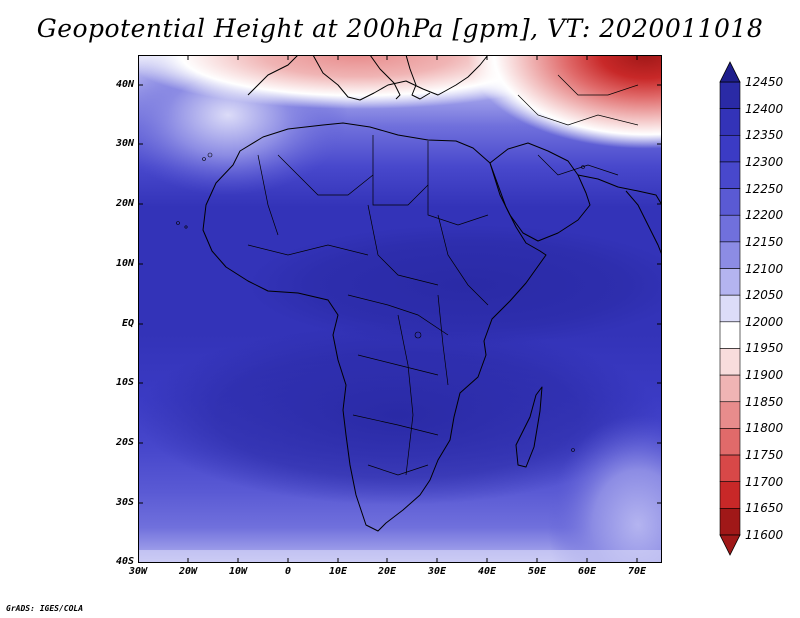 The image size is (800, 618). What do you see at coordinates (400, 556) in the screenshot?
I see `height-field-south-edge` at bounding box center [400, 556].